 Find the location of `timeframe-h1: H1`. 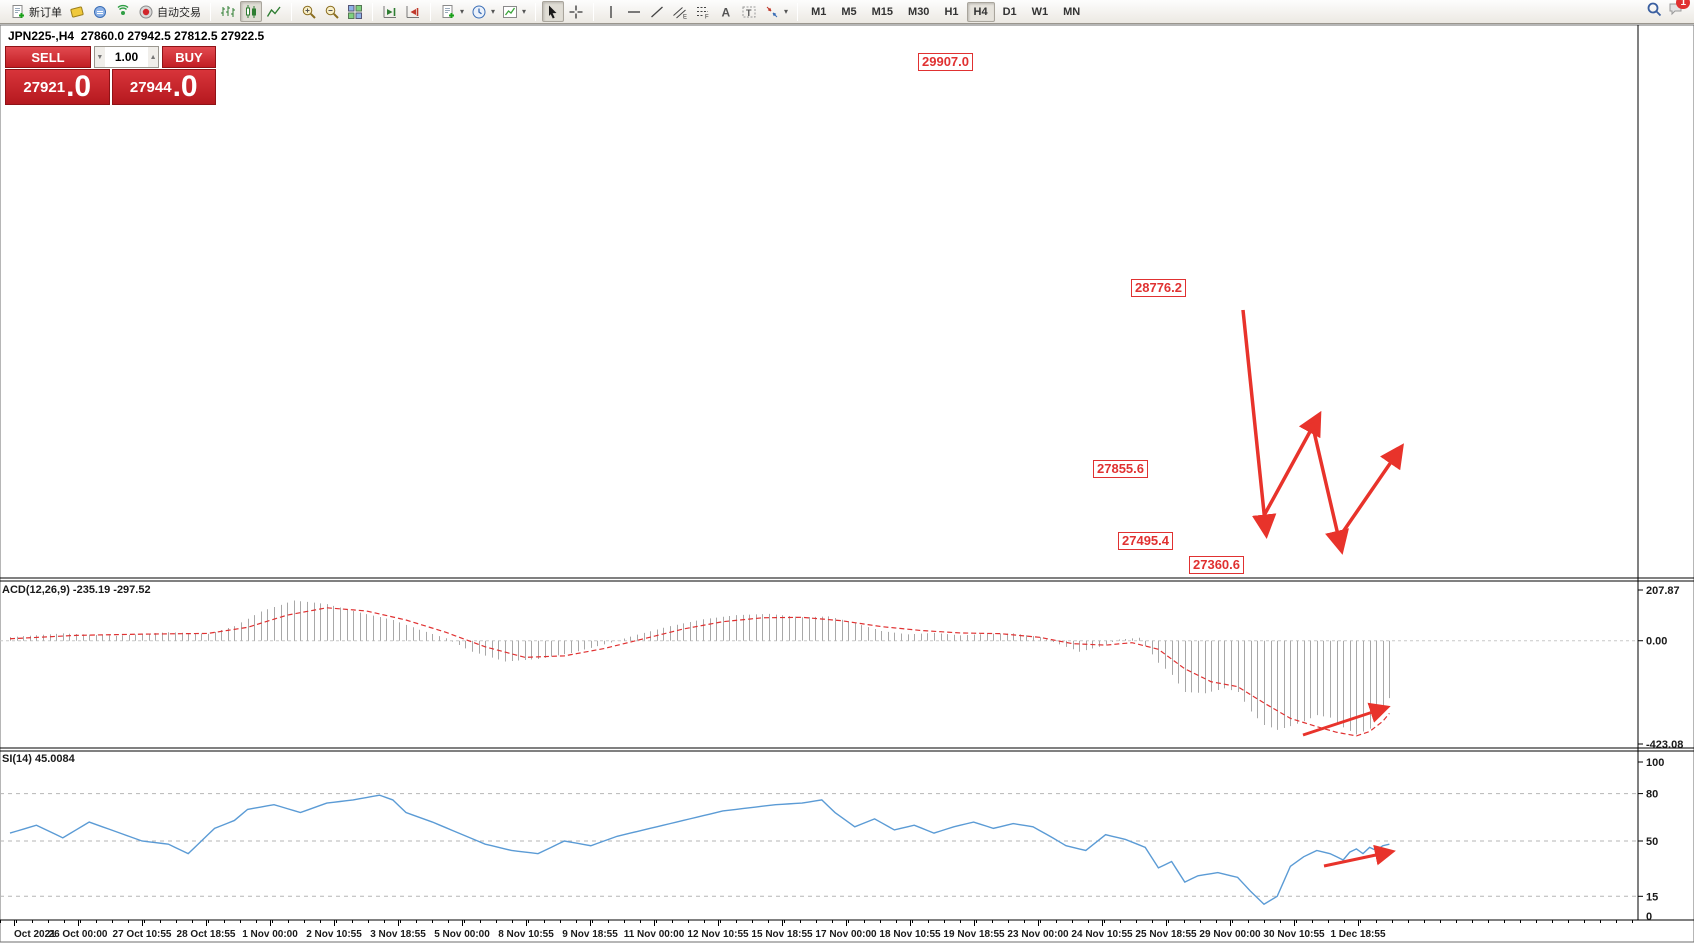

timeframe-h1: H1 is located at coordinates (951, 11).